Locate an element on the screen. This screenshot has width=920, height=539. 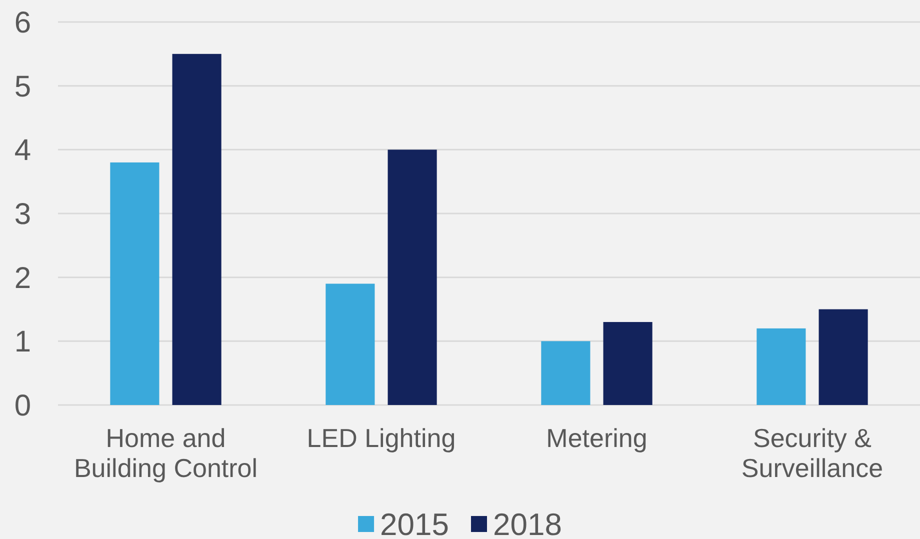
y-tick-label: 0 is located at coordinates (22, 406).